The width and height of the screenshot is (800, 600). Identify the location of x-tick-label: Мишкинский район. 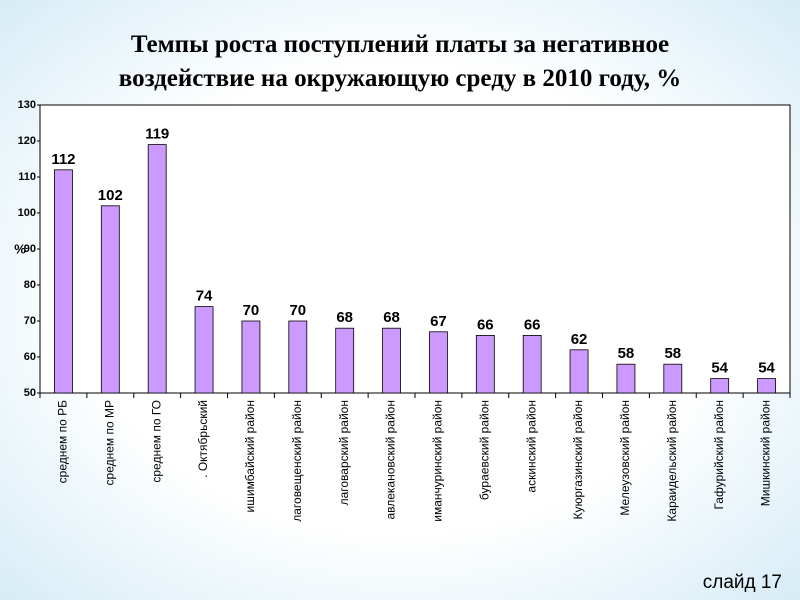
(766, 453).